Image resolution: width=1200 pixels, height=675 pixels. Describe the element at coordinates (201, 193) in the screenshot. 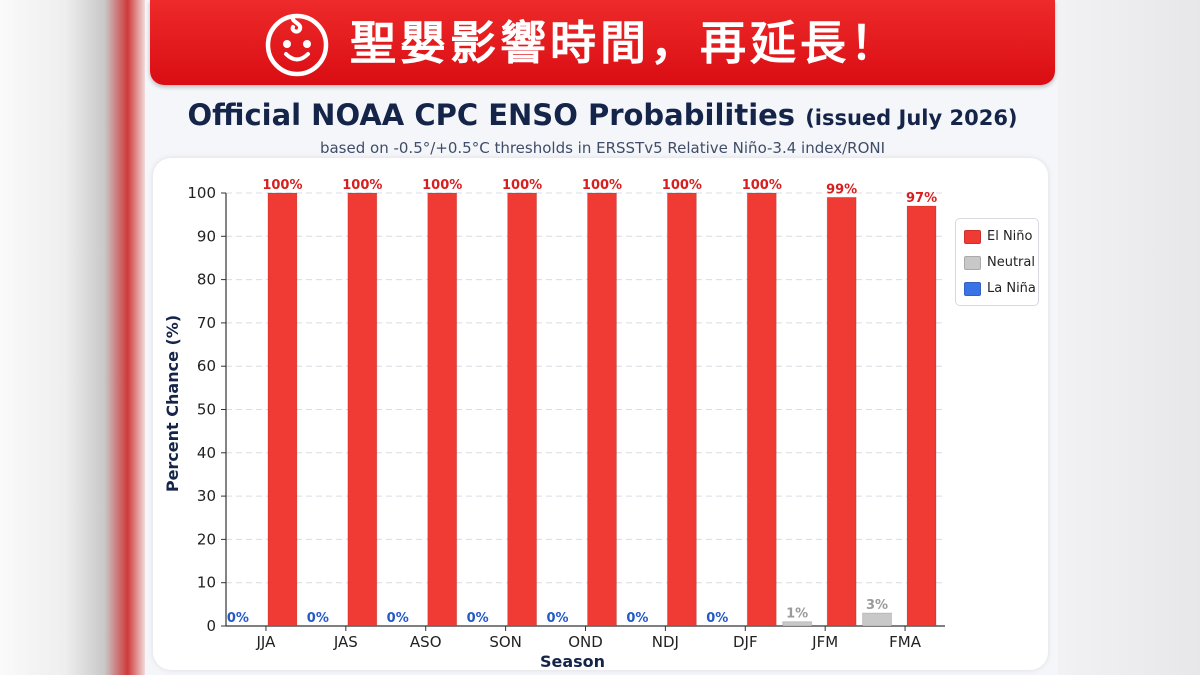

I see `y-tick-label: 100` at that location.